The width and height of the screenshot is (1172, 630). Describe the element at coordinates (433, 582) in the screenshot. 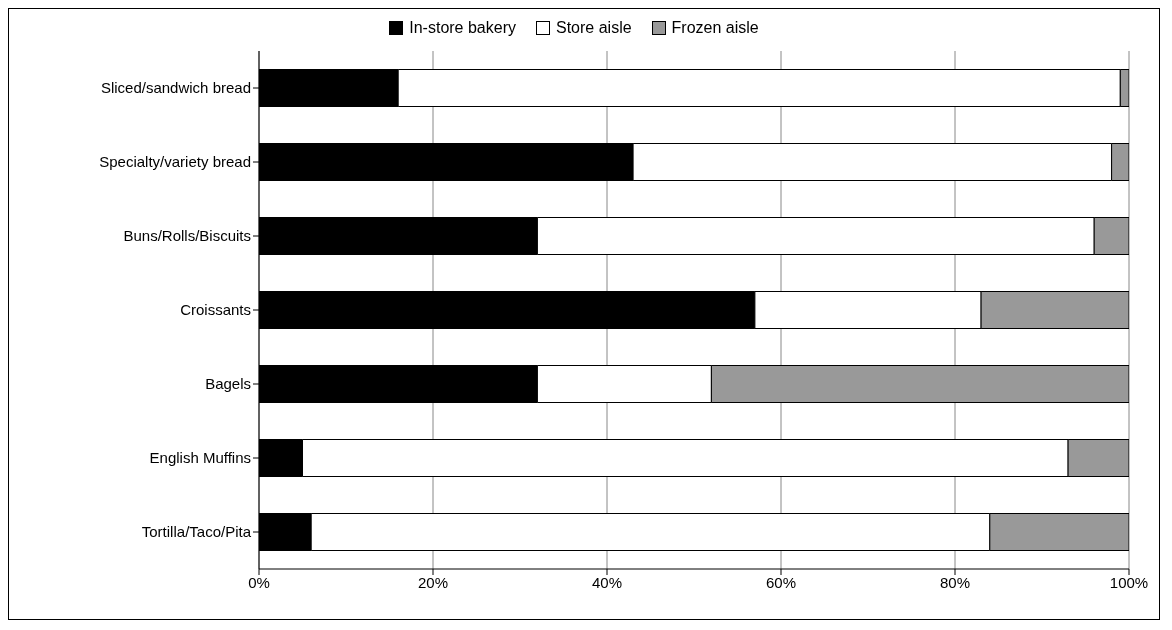

I see `x-tick-label: 20%` at that location.